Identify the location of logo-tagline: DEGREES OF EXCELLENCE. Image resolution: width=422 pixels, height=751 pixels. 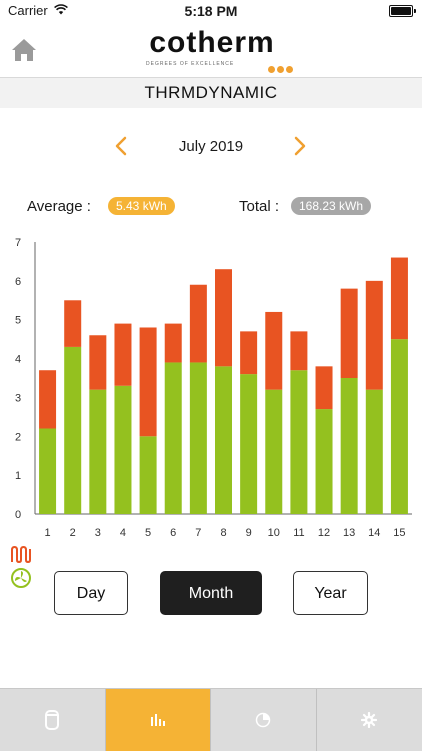
(190, 64).